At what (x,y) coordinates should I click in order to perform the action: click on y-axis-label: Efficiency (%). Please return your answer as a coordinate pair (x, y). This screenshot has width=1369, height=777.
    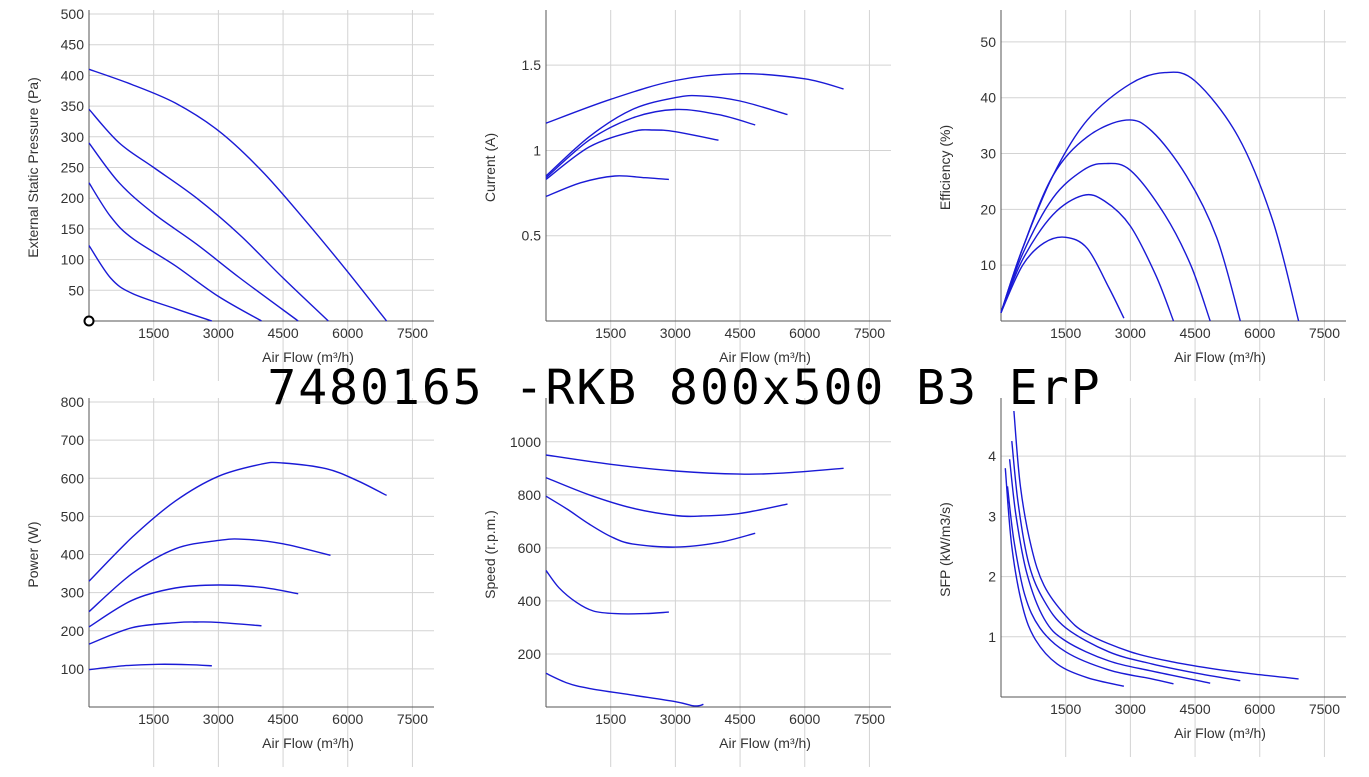
    Looking at the image, I should click on (945, 167).